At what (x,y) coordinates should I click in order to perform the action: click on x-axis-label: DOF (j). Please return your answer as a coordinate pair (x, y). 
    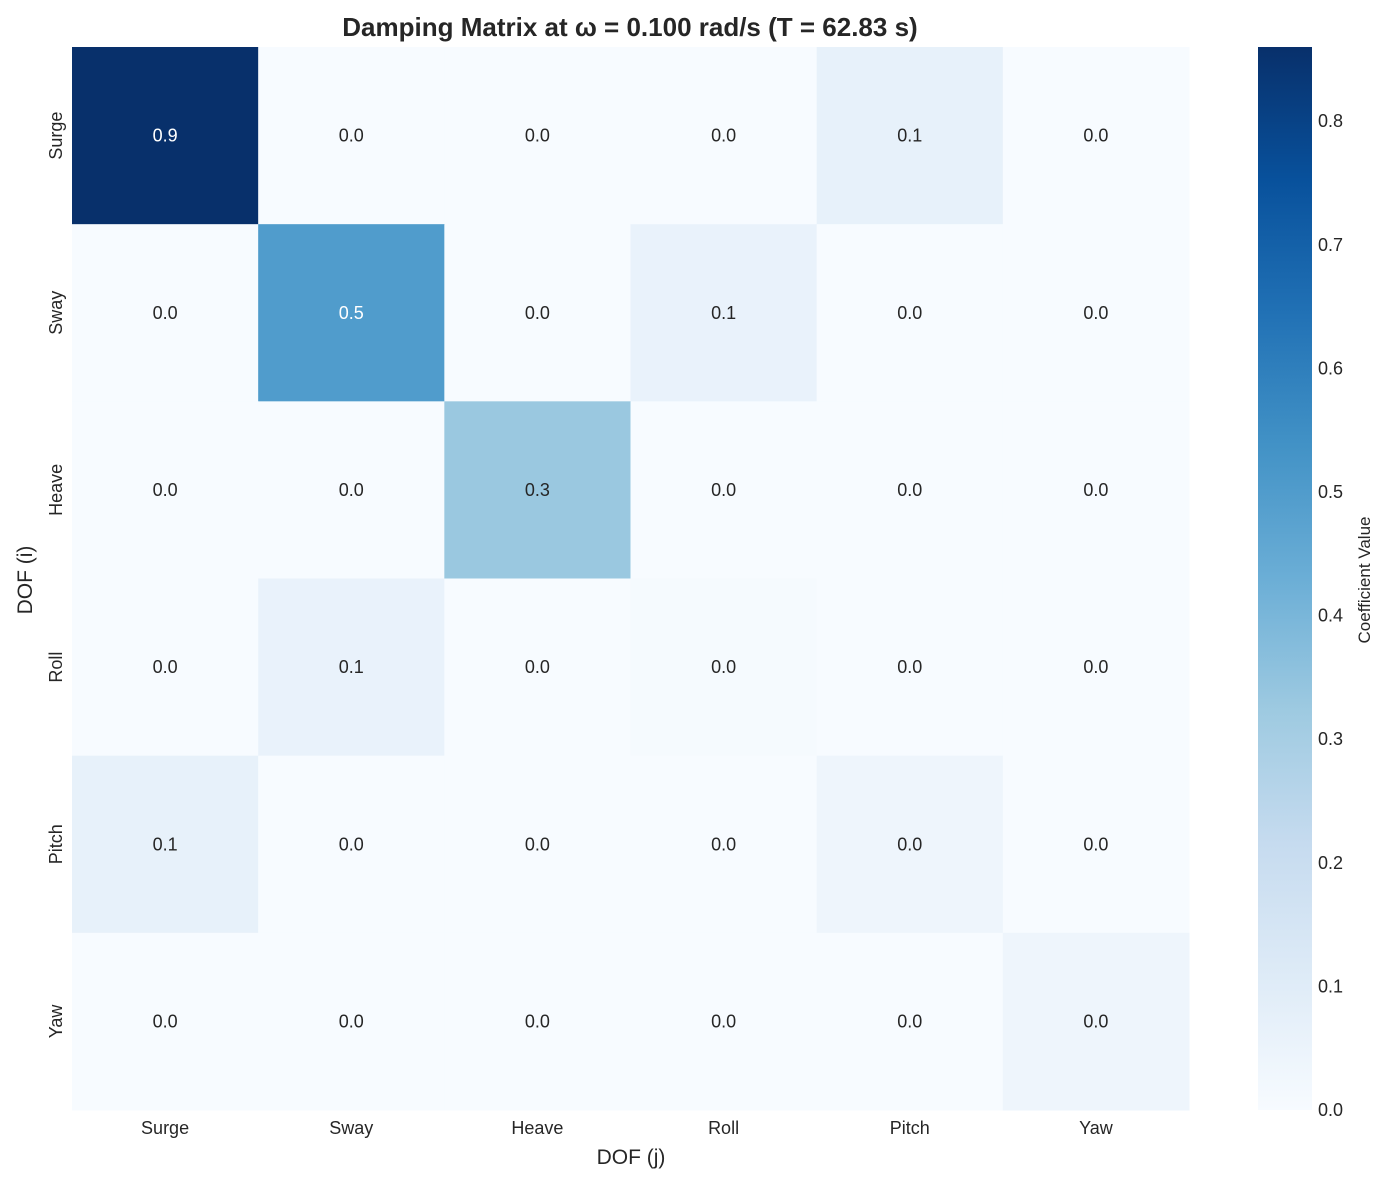
    Looking at the image, I should click on (631, 1157).